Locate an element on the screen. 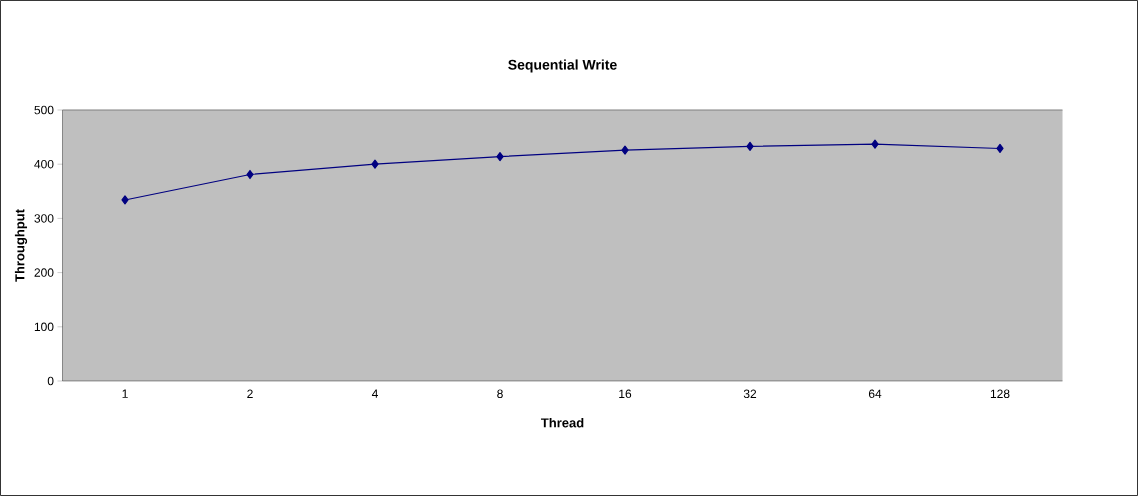 Image resolution: width=1138 pixels, height=496 pixels. y-tick-label: 300 is located at coordinates (44, 218).